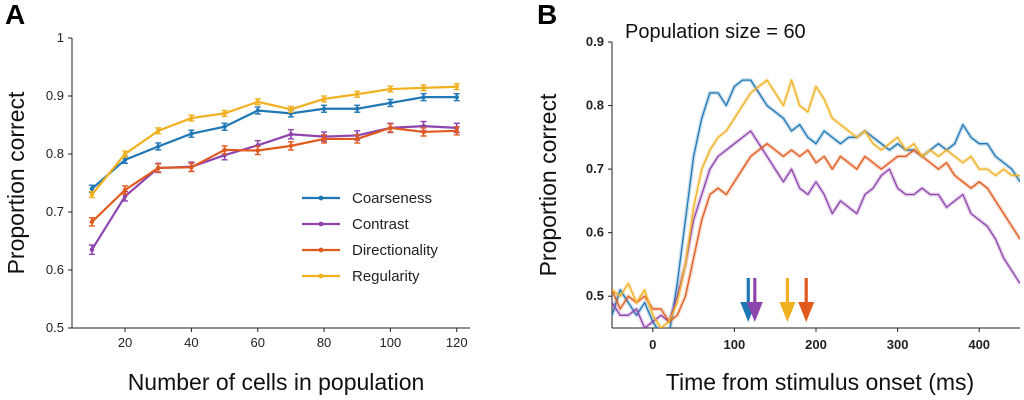 The image size is (1024, 400). I want to click on legend-label: Regularity, so click(386, 276).